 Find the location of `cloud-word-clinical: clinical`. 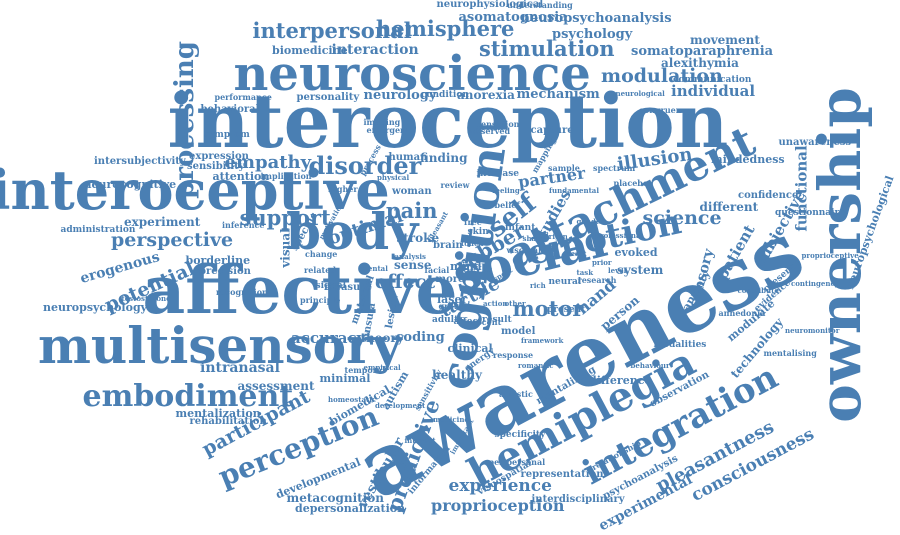

cloud-word-clinical: clinical is located at coordinates (470, 348).